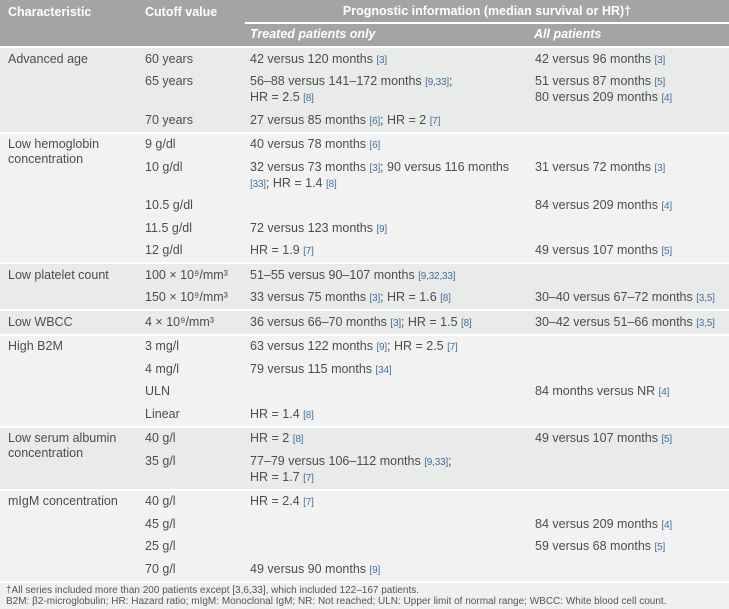 The image size is (729, 609). I want to click on header-cutoff-value: Cutoff value, so click(181, 12).